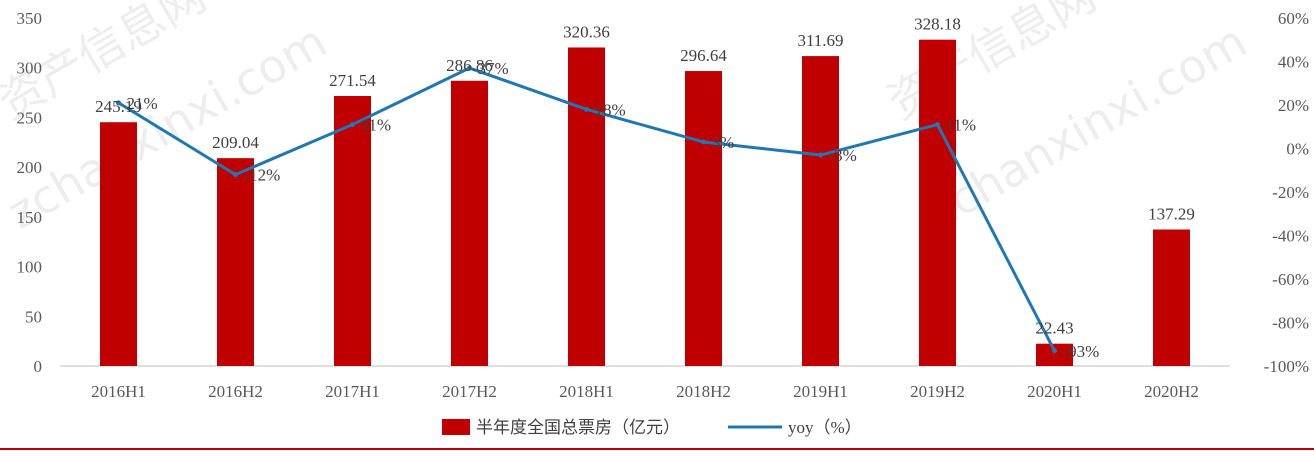 The width and height of the screenshot is (1314, 456). I want to click on x-tick-label: 2019H1, so click(820, 391).